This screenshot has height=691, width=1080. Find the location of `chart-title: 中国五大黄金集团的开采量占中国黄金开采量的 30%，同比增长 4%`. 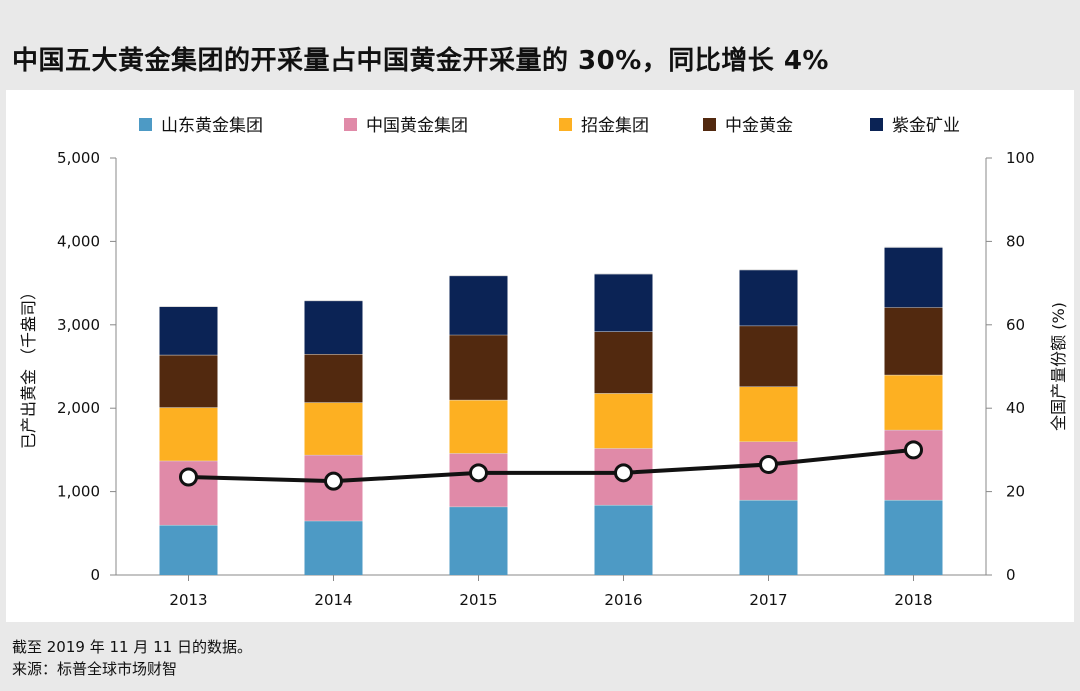

chart-title: 中国五大黄金集团的开采量占中国黄金开采量的 30%，同比增长 4% is located at coordinates (420, 61).